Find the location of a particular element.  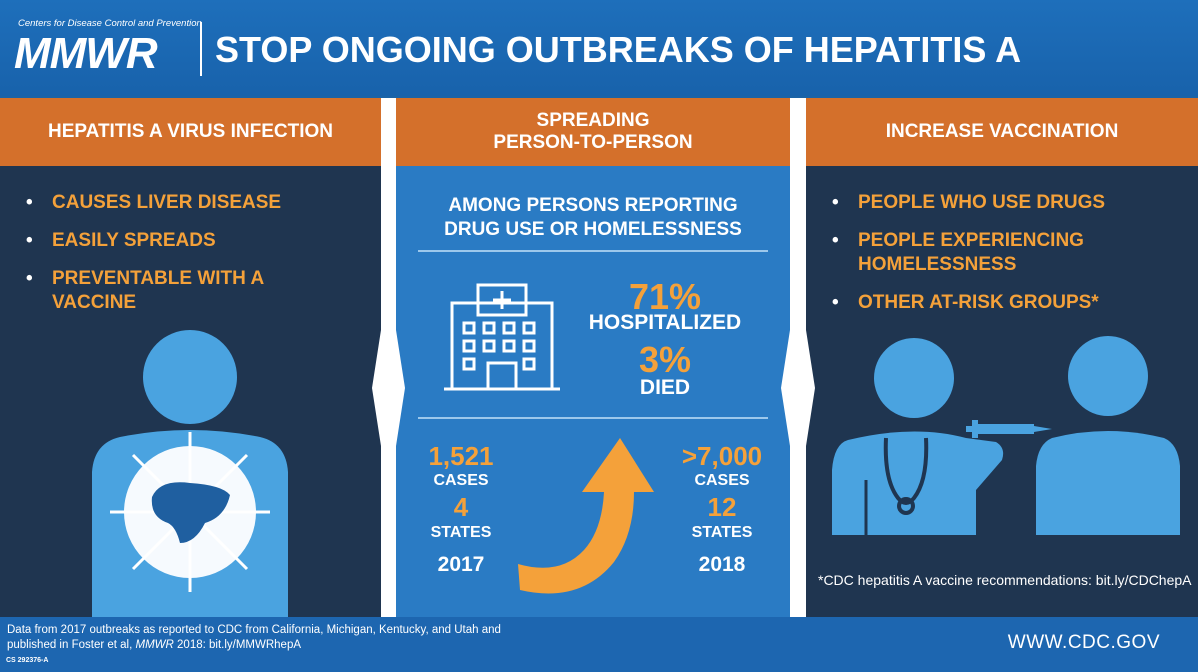

middle-divider-bottom is located at coordinates (593, 418).